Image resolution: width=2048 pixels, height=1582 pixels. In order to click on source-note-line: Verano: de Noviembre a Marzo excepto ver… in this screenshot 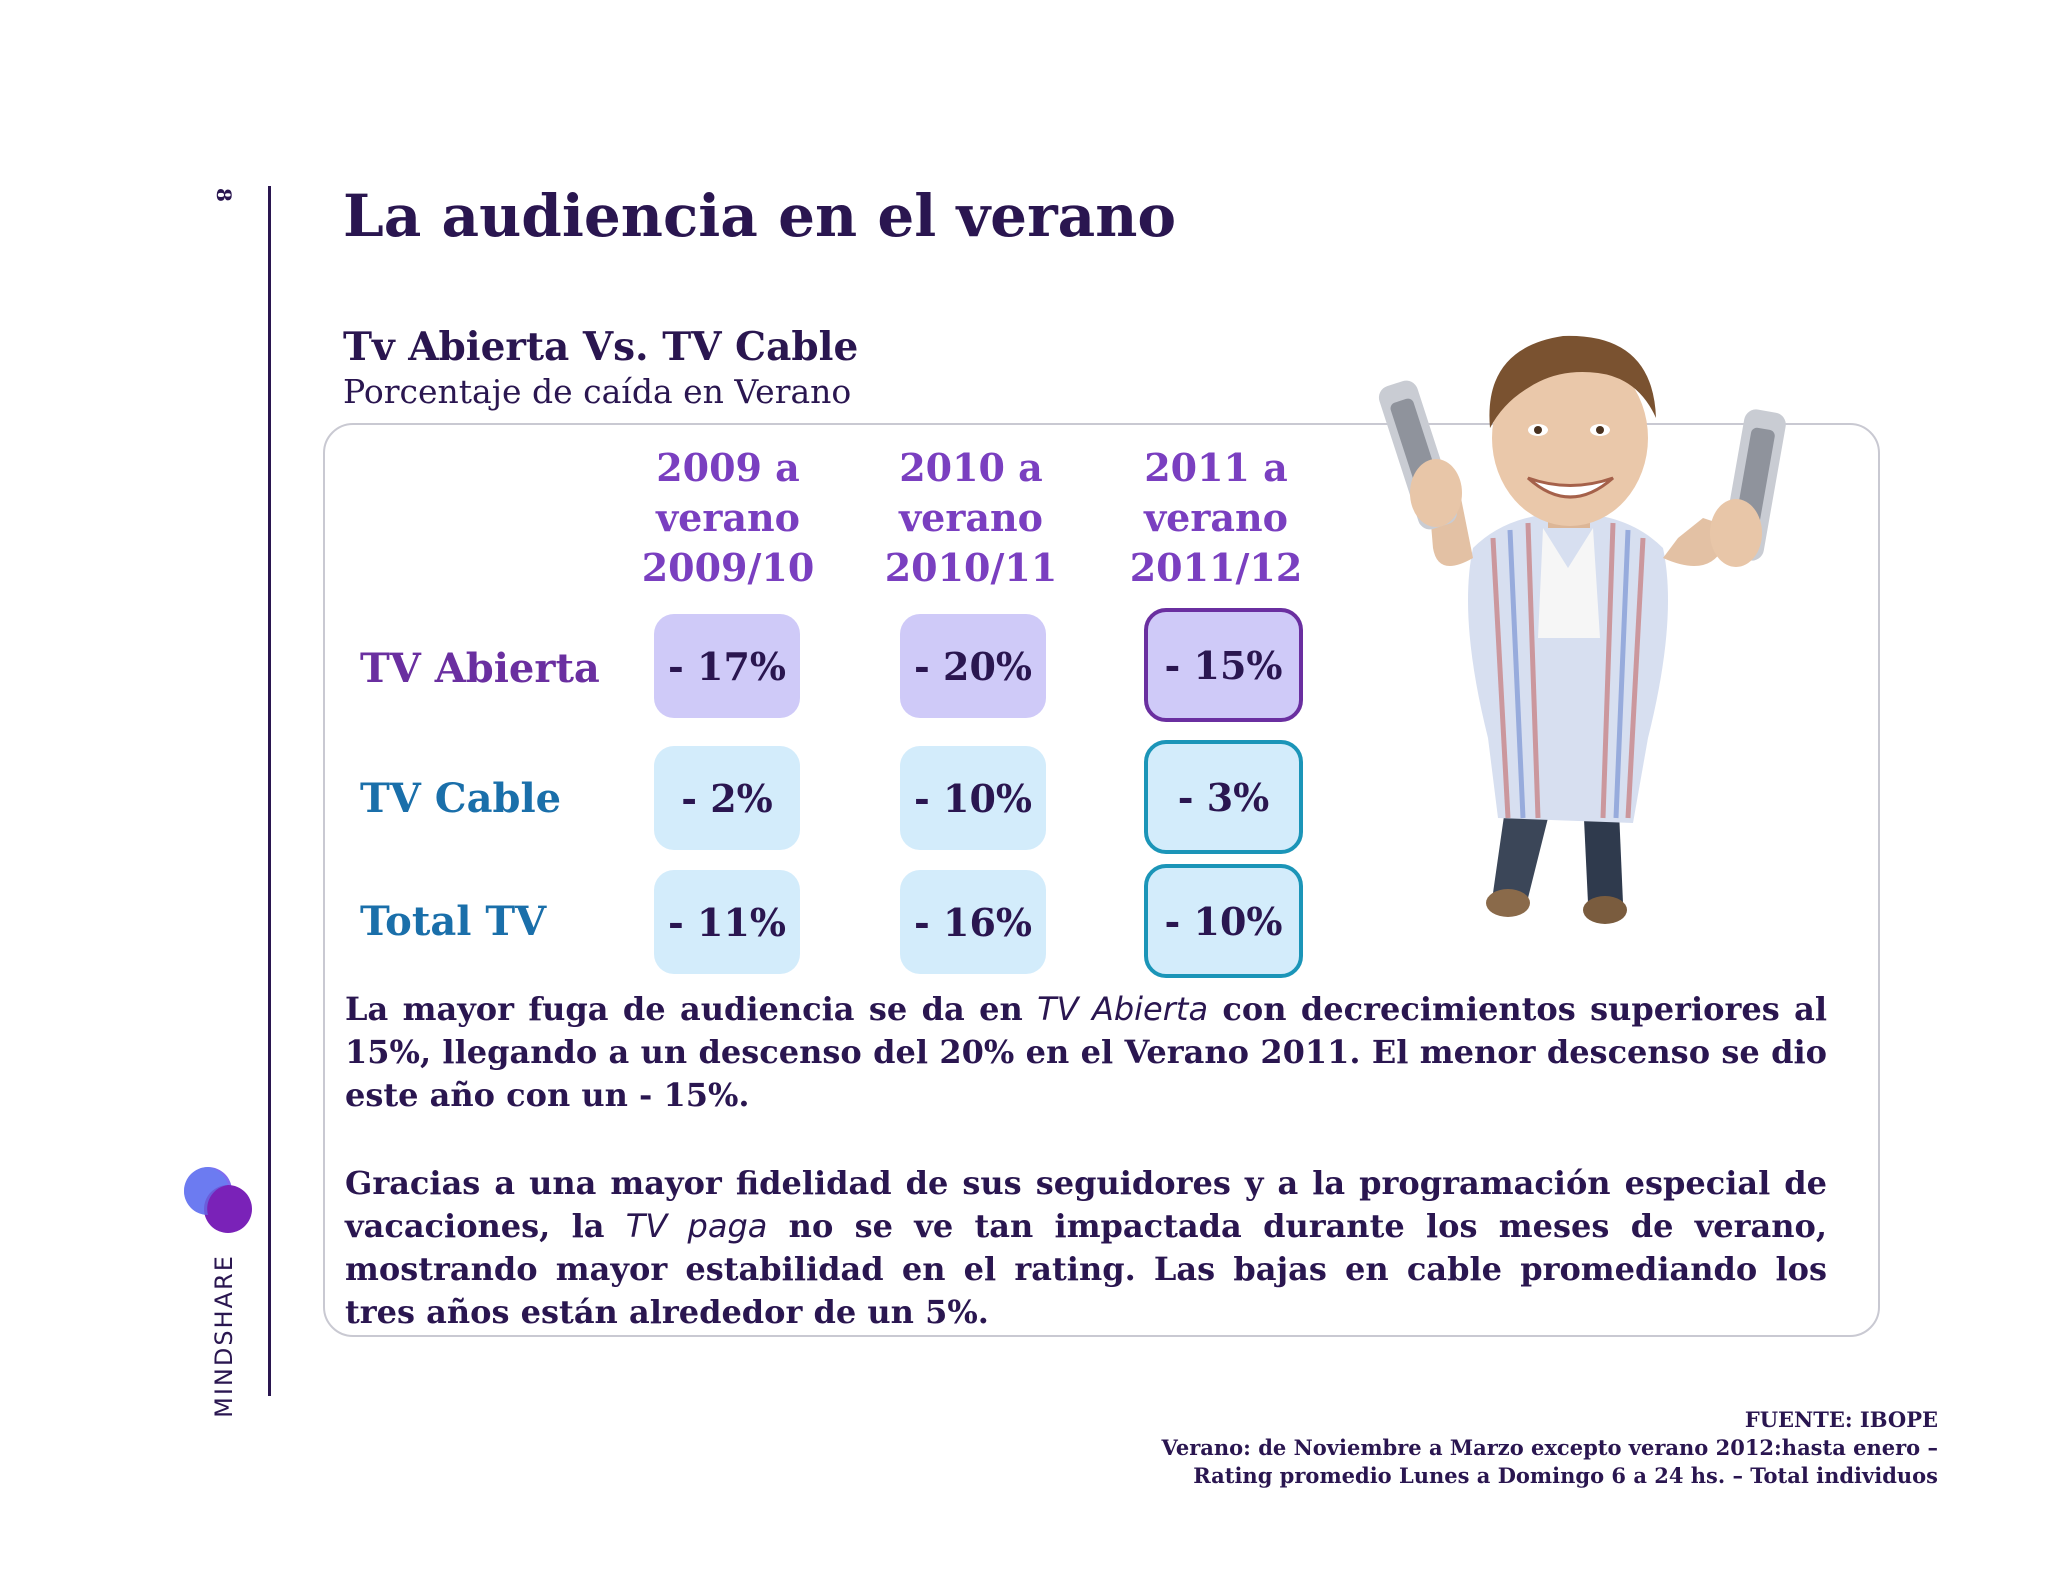, I will do `click(1550, 1447)`.